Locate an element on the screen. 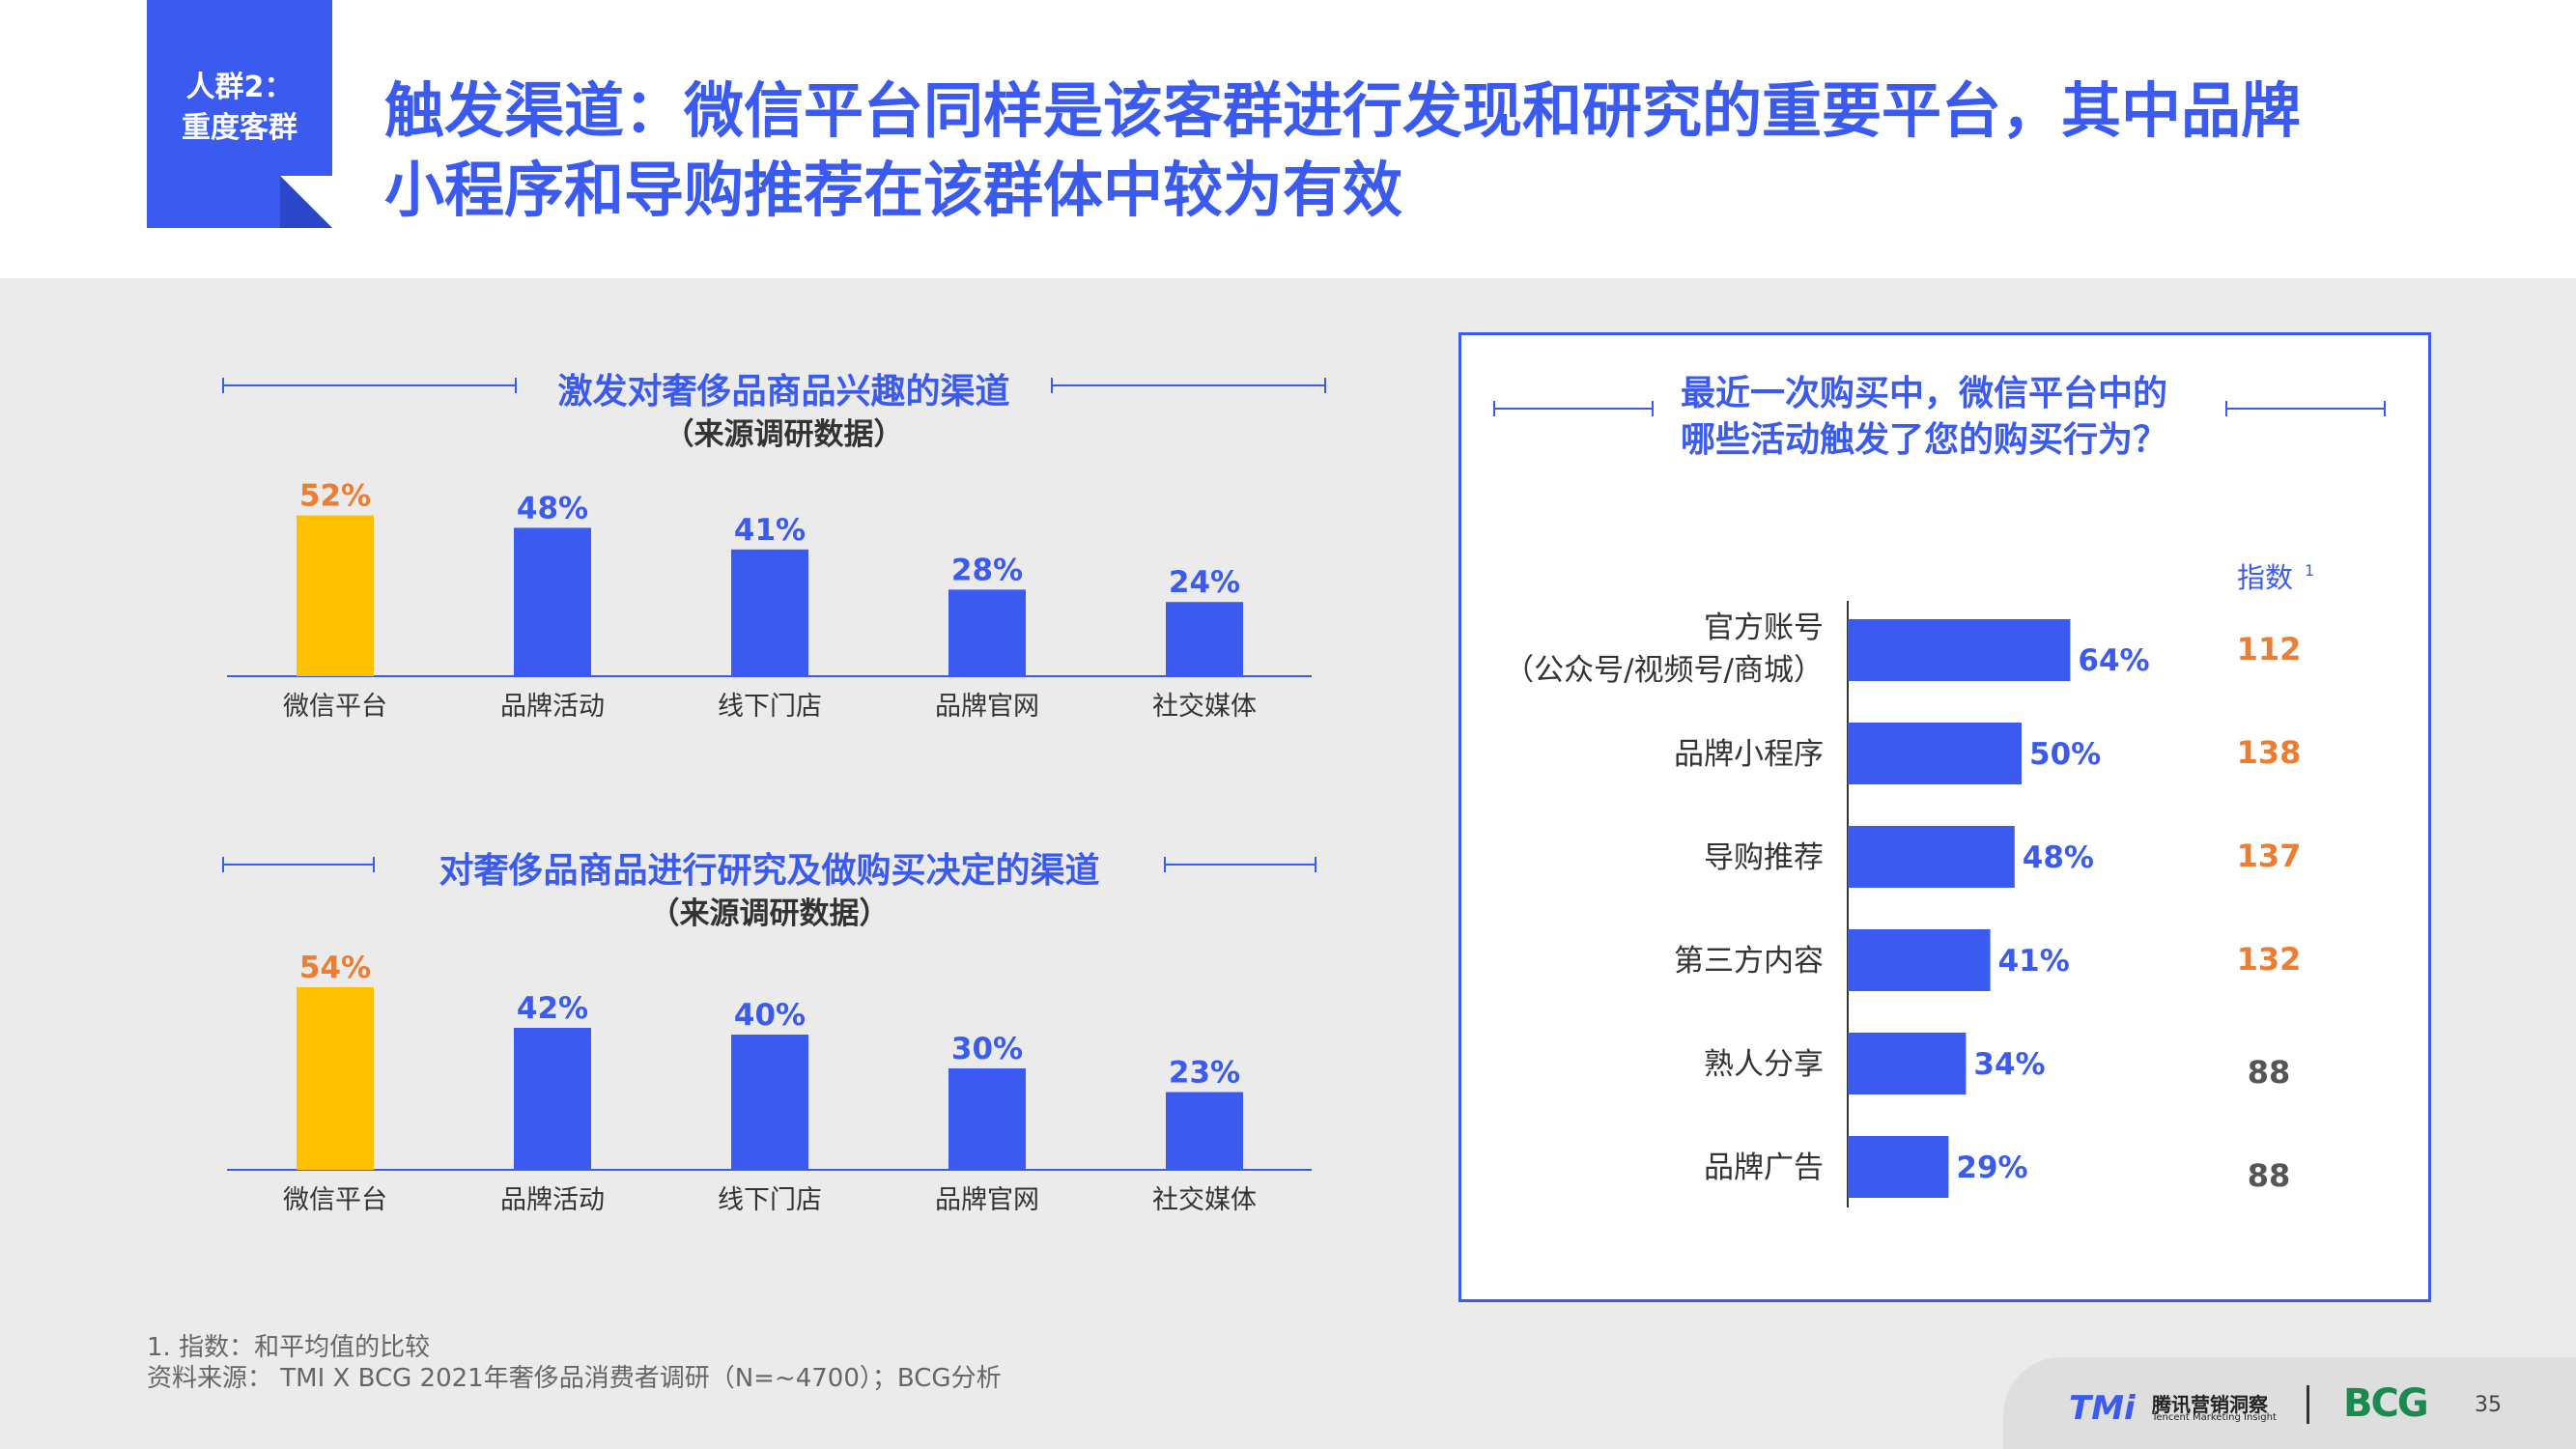 The height and width of the screenshot is (1449, 2576). hbar-data-label-3: 48% is located at coordinates (2058, 857).